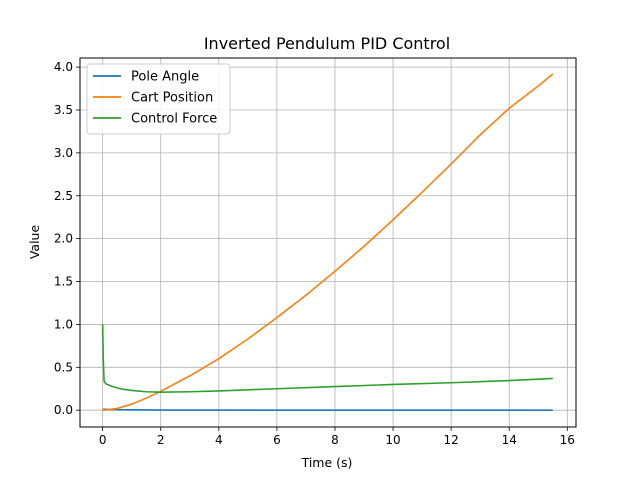  What do you see at coordinates (327, 462) in the screenshot?
I see `x-axis-label: Time (s)` at bounding box center [327, 462].